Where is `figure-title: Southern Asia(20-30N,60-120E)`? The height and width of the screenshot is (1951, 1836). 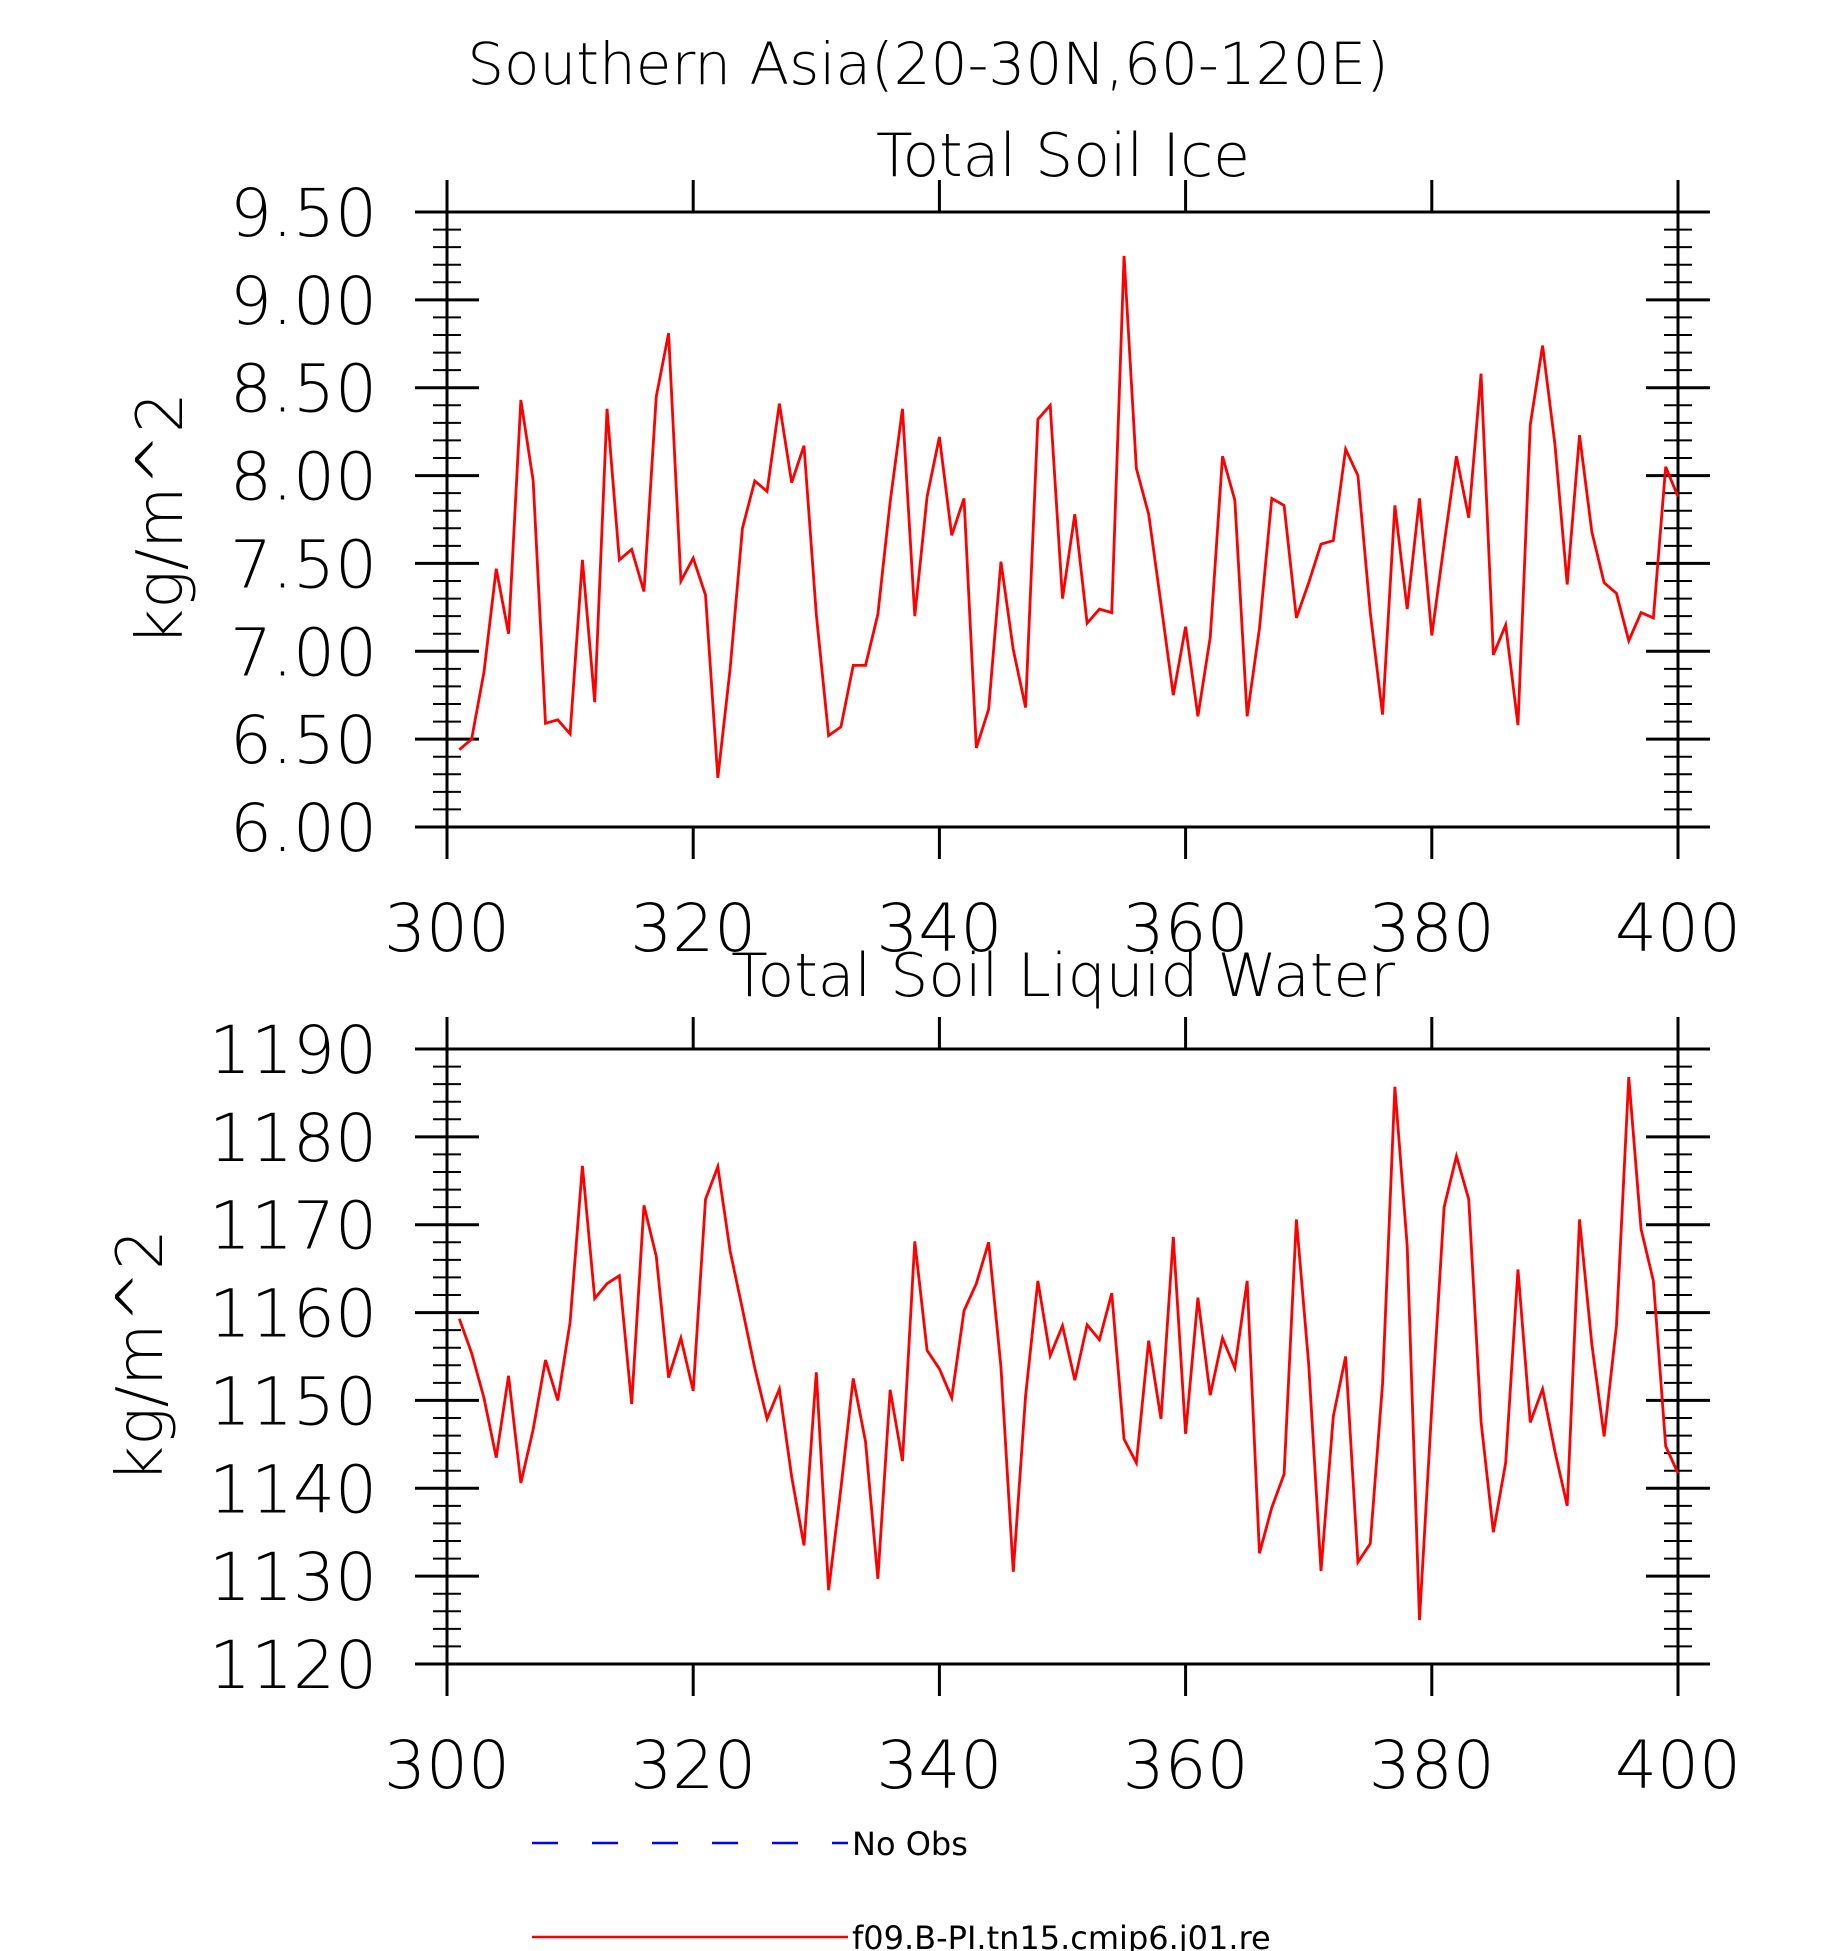 figure-title: Southern Asia(20-30N,60-120E) is located at coordinates (928, 64).